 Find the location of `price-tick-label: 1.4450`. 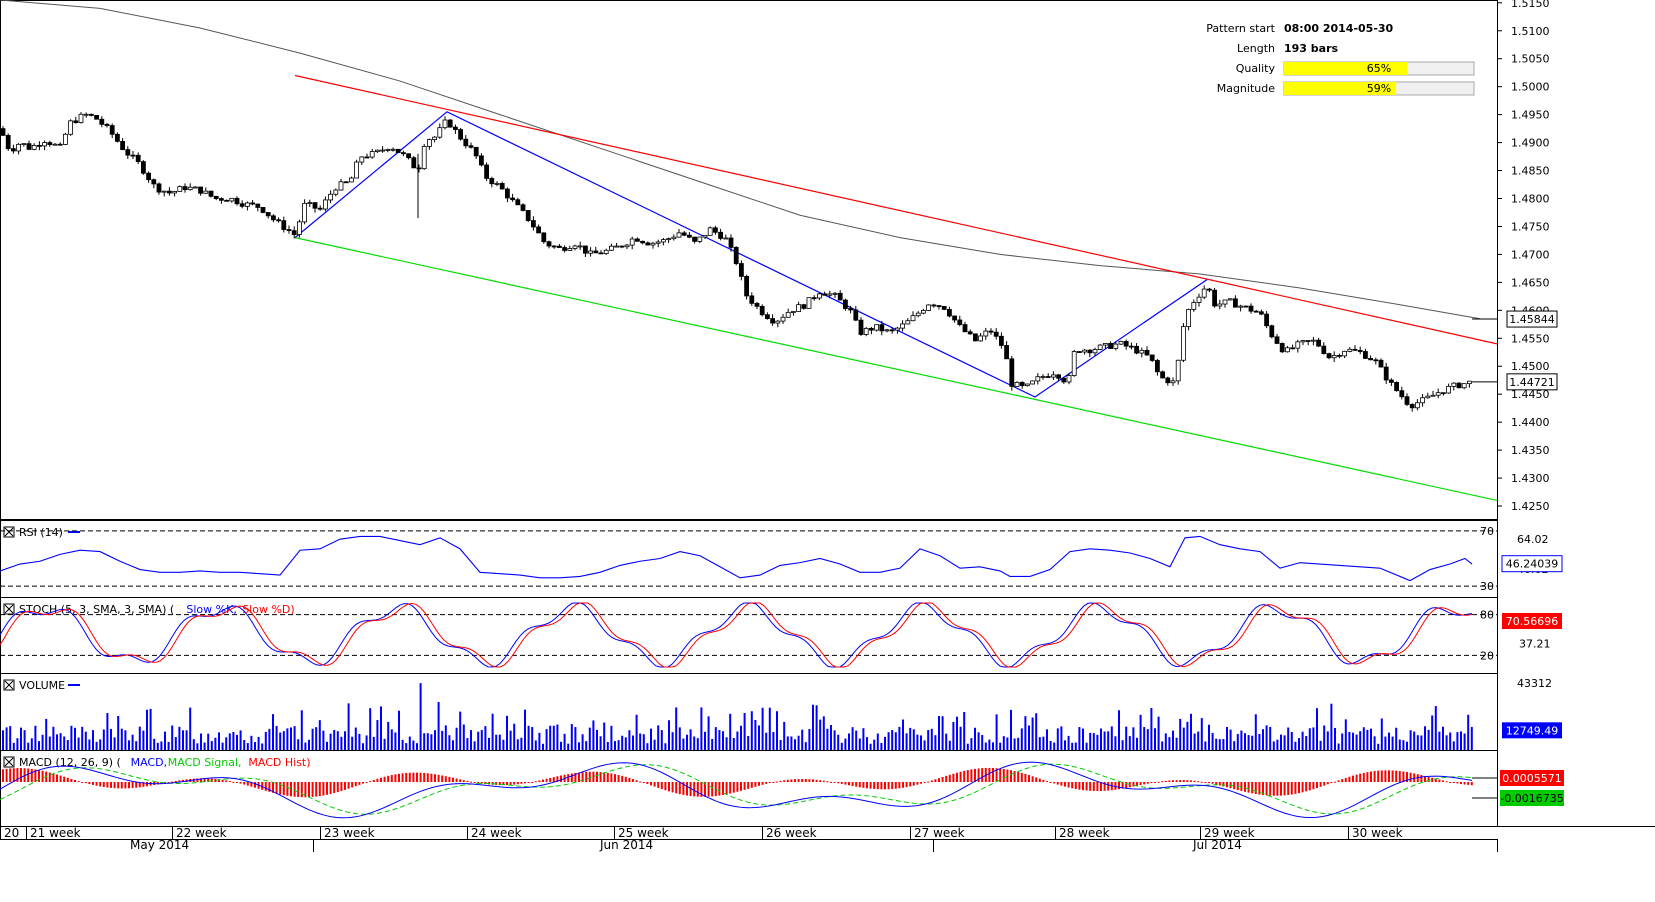

price-tick-label: 1.4450 is located at coordinates (1530, 394).